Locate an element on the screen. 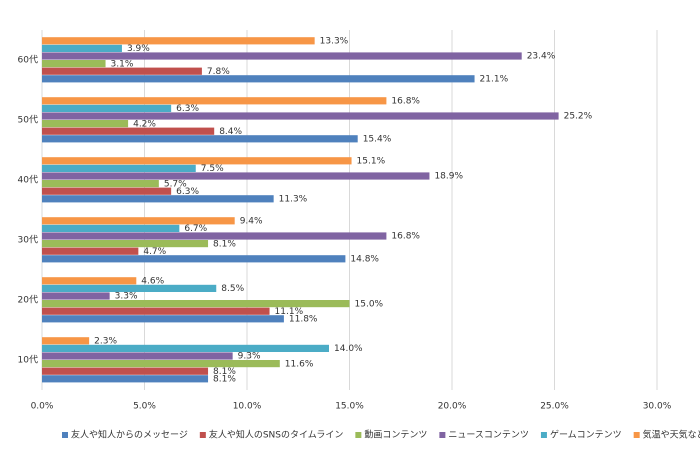 This screenshot has height=454, width=700. value-label: 23.4% is located at coordinates (541, 57).